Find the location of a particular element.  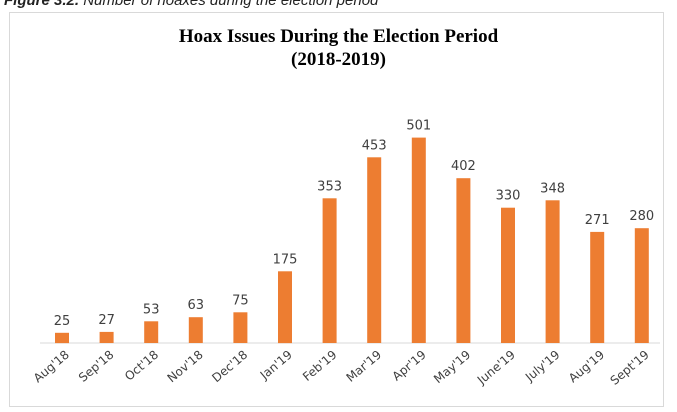

value-label-7: 453 is located at coordinates (374, 145).